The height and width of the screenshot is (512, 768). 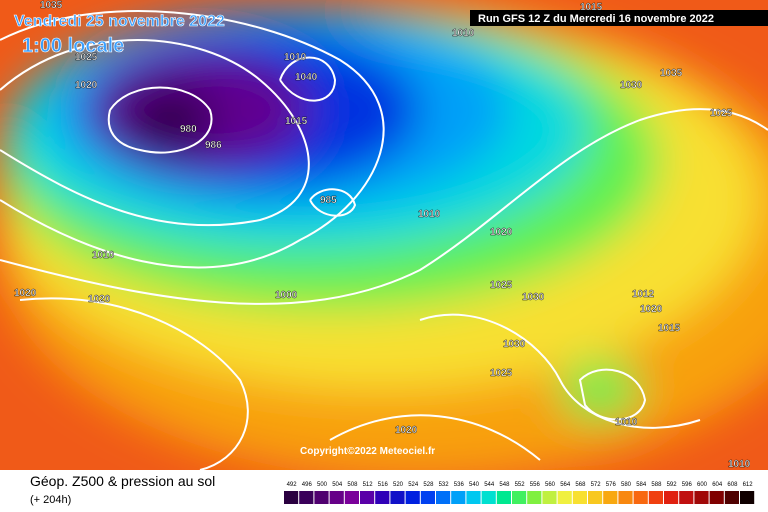 I want to click on legend-label: 504, so click(x=337, y=485).